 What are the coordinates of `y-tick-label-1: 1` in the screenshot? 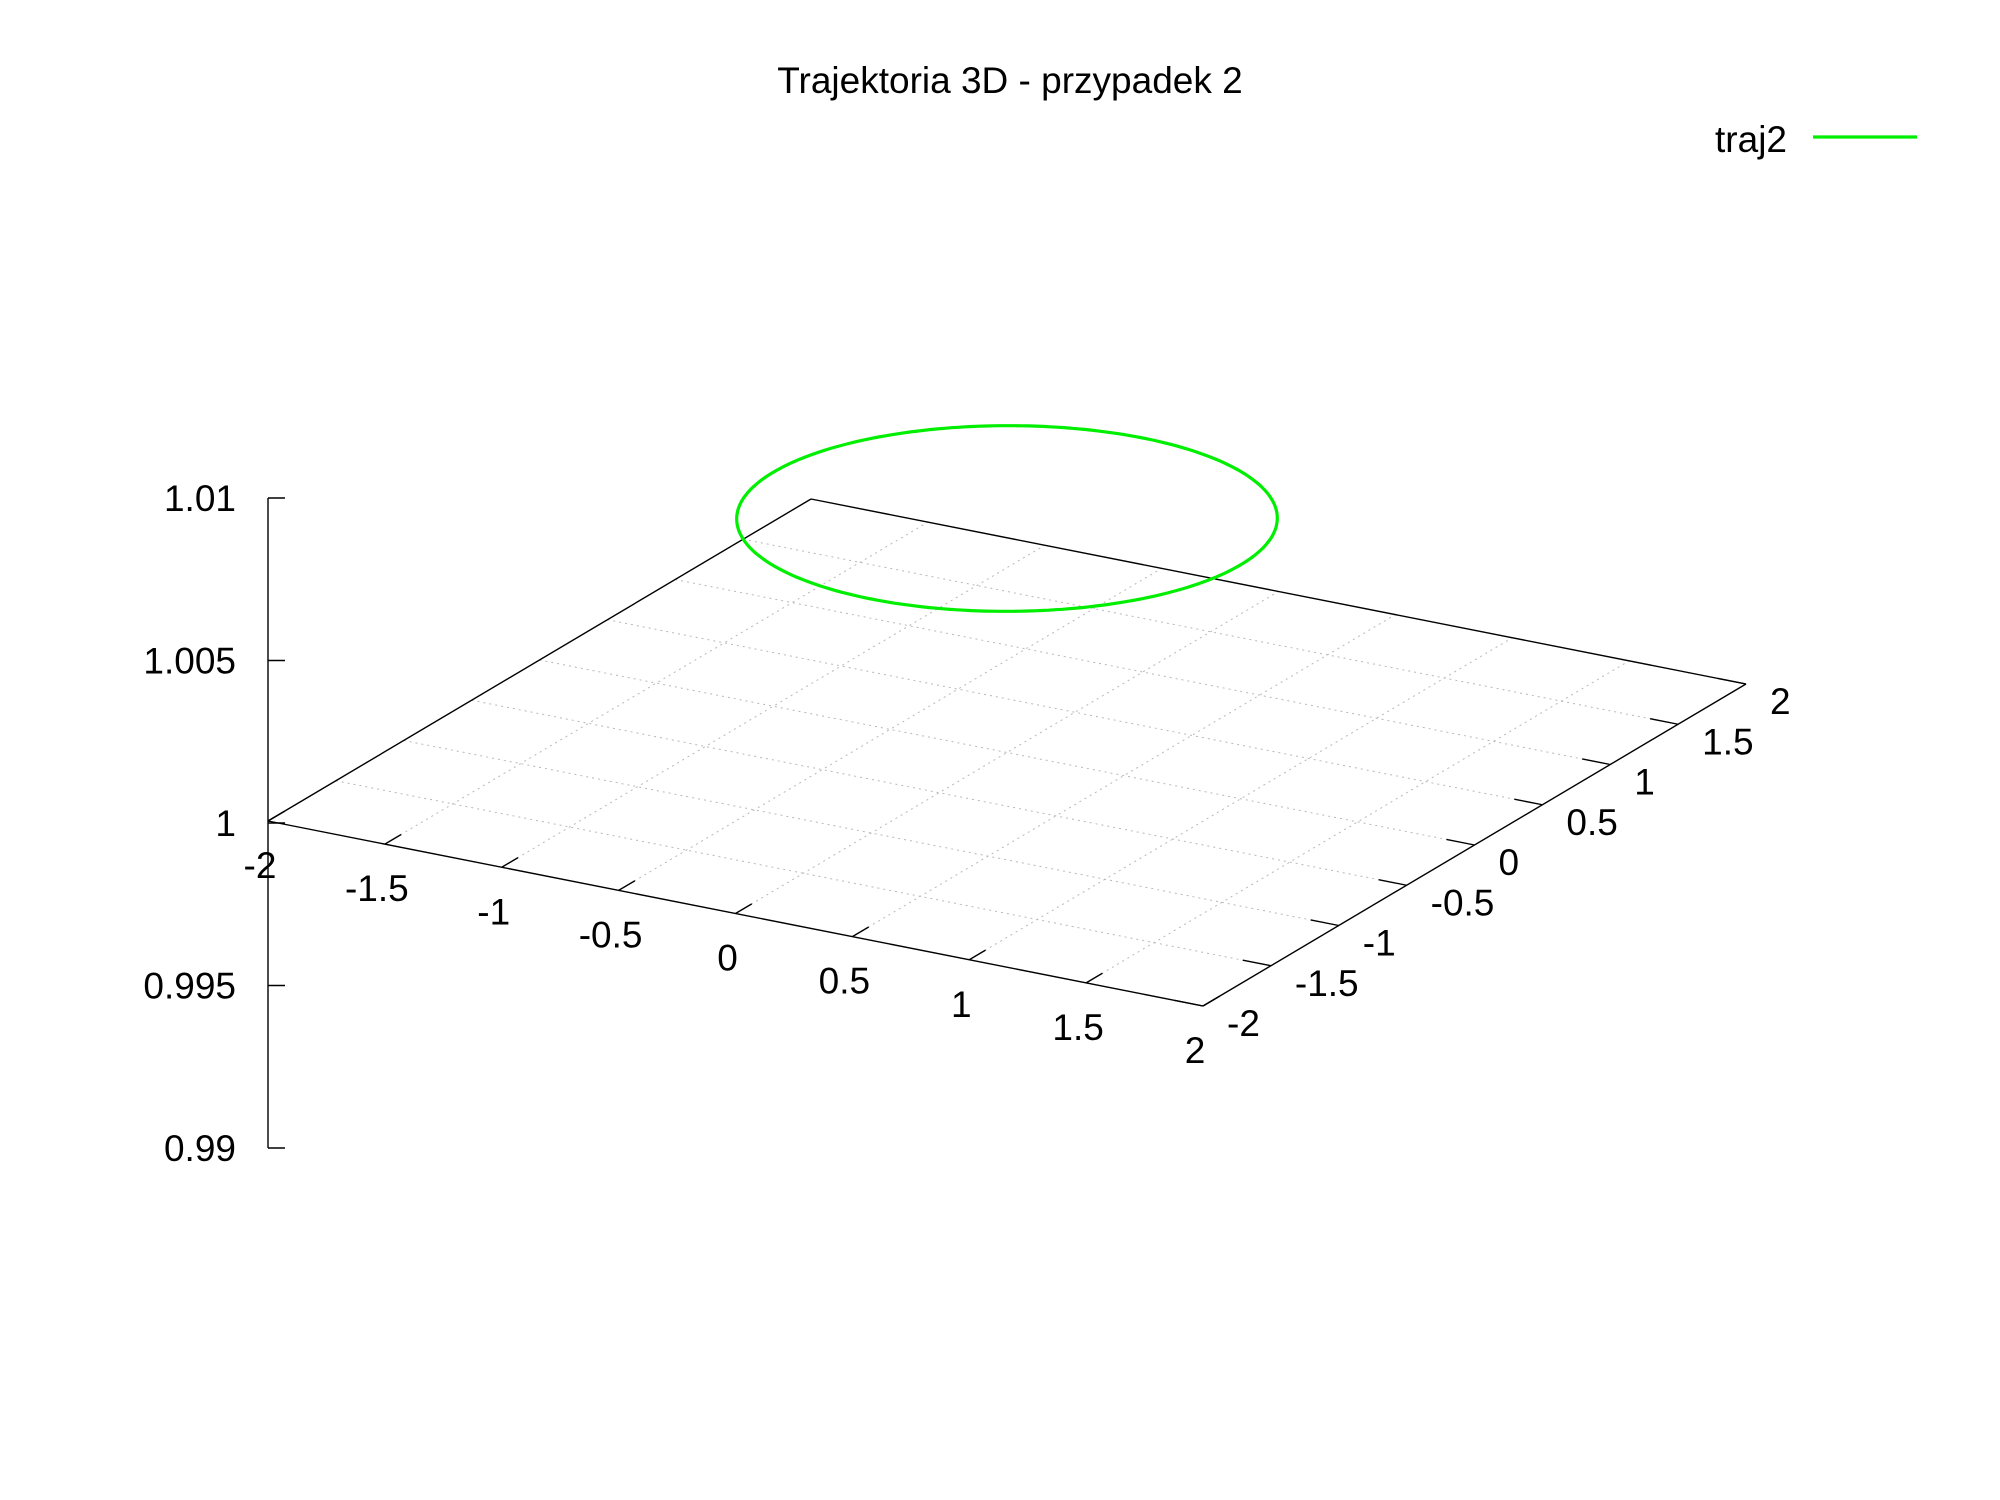 It's located at (1644, 782).